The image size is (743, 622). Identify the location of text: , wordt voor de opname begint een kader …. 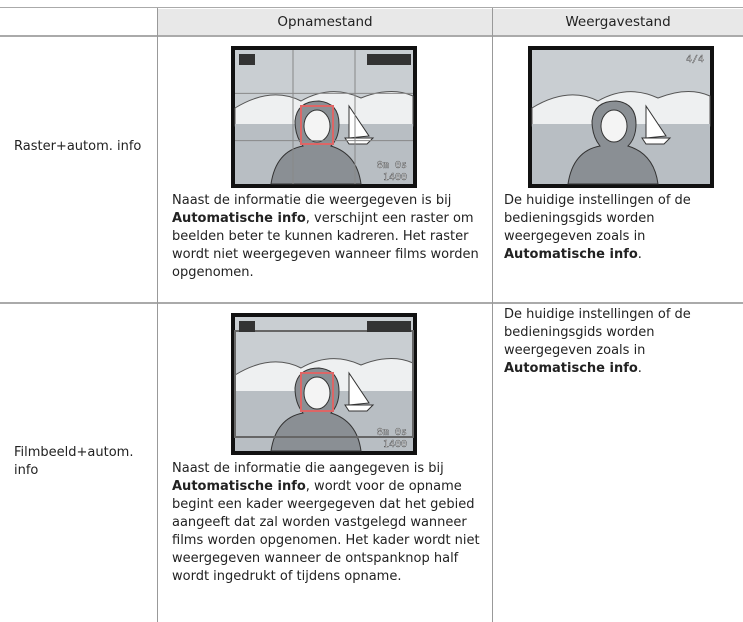
(326, 531).